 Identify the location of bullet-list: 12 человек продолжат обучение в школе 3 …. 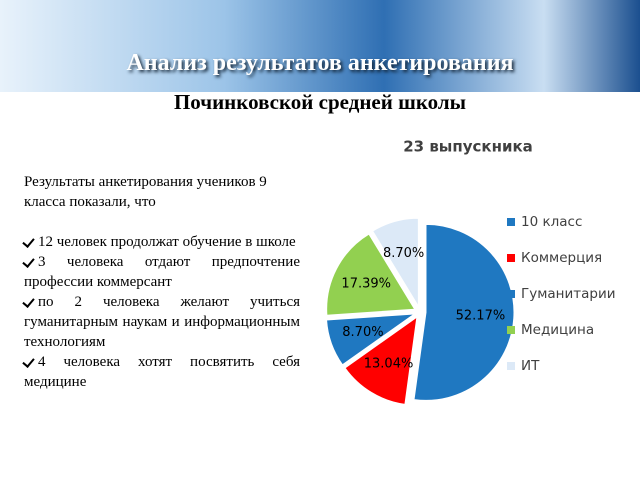
(161, 312).